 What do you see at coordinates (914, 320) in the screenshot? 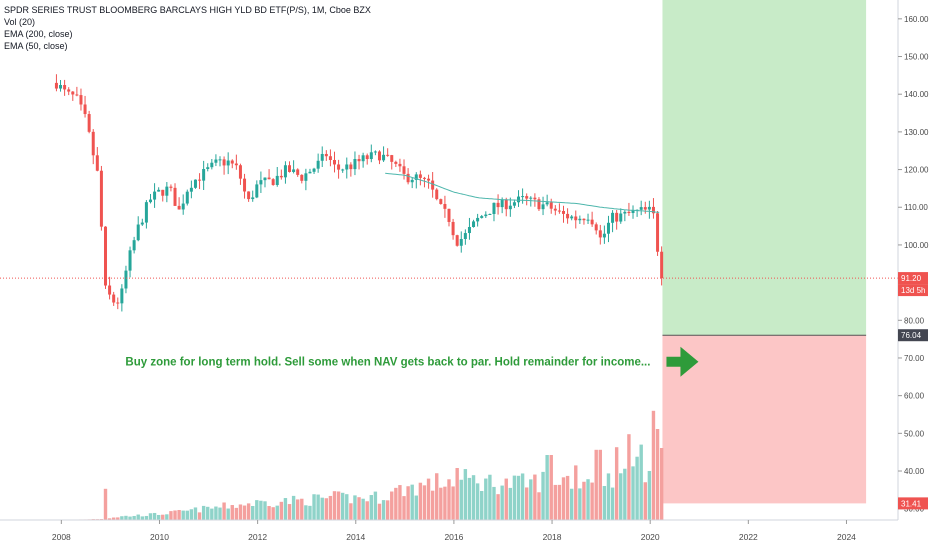
I see `price-tick-label: 80.00` at bounding box center [914, 320].